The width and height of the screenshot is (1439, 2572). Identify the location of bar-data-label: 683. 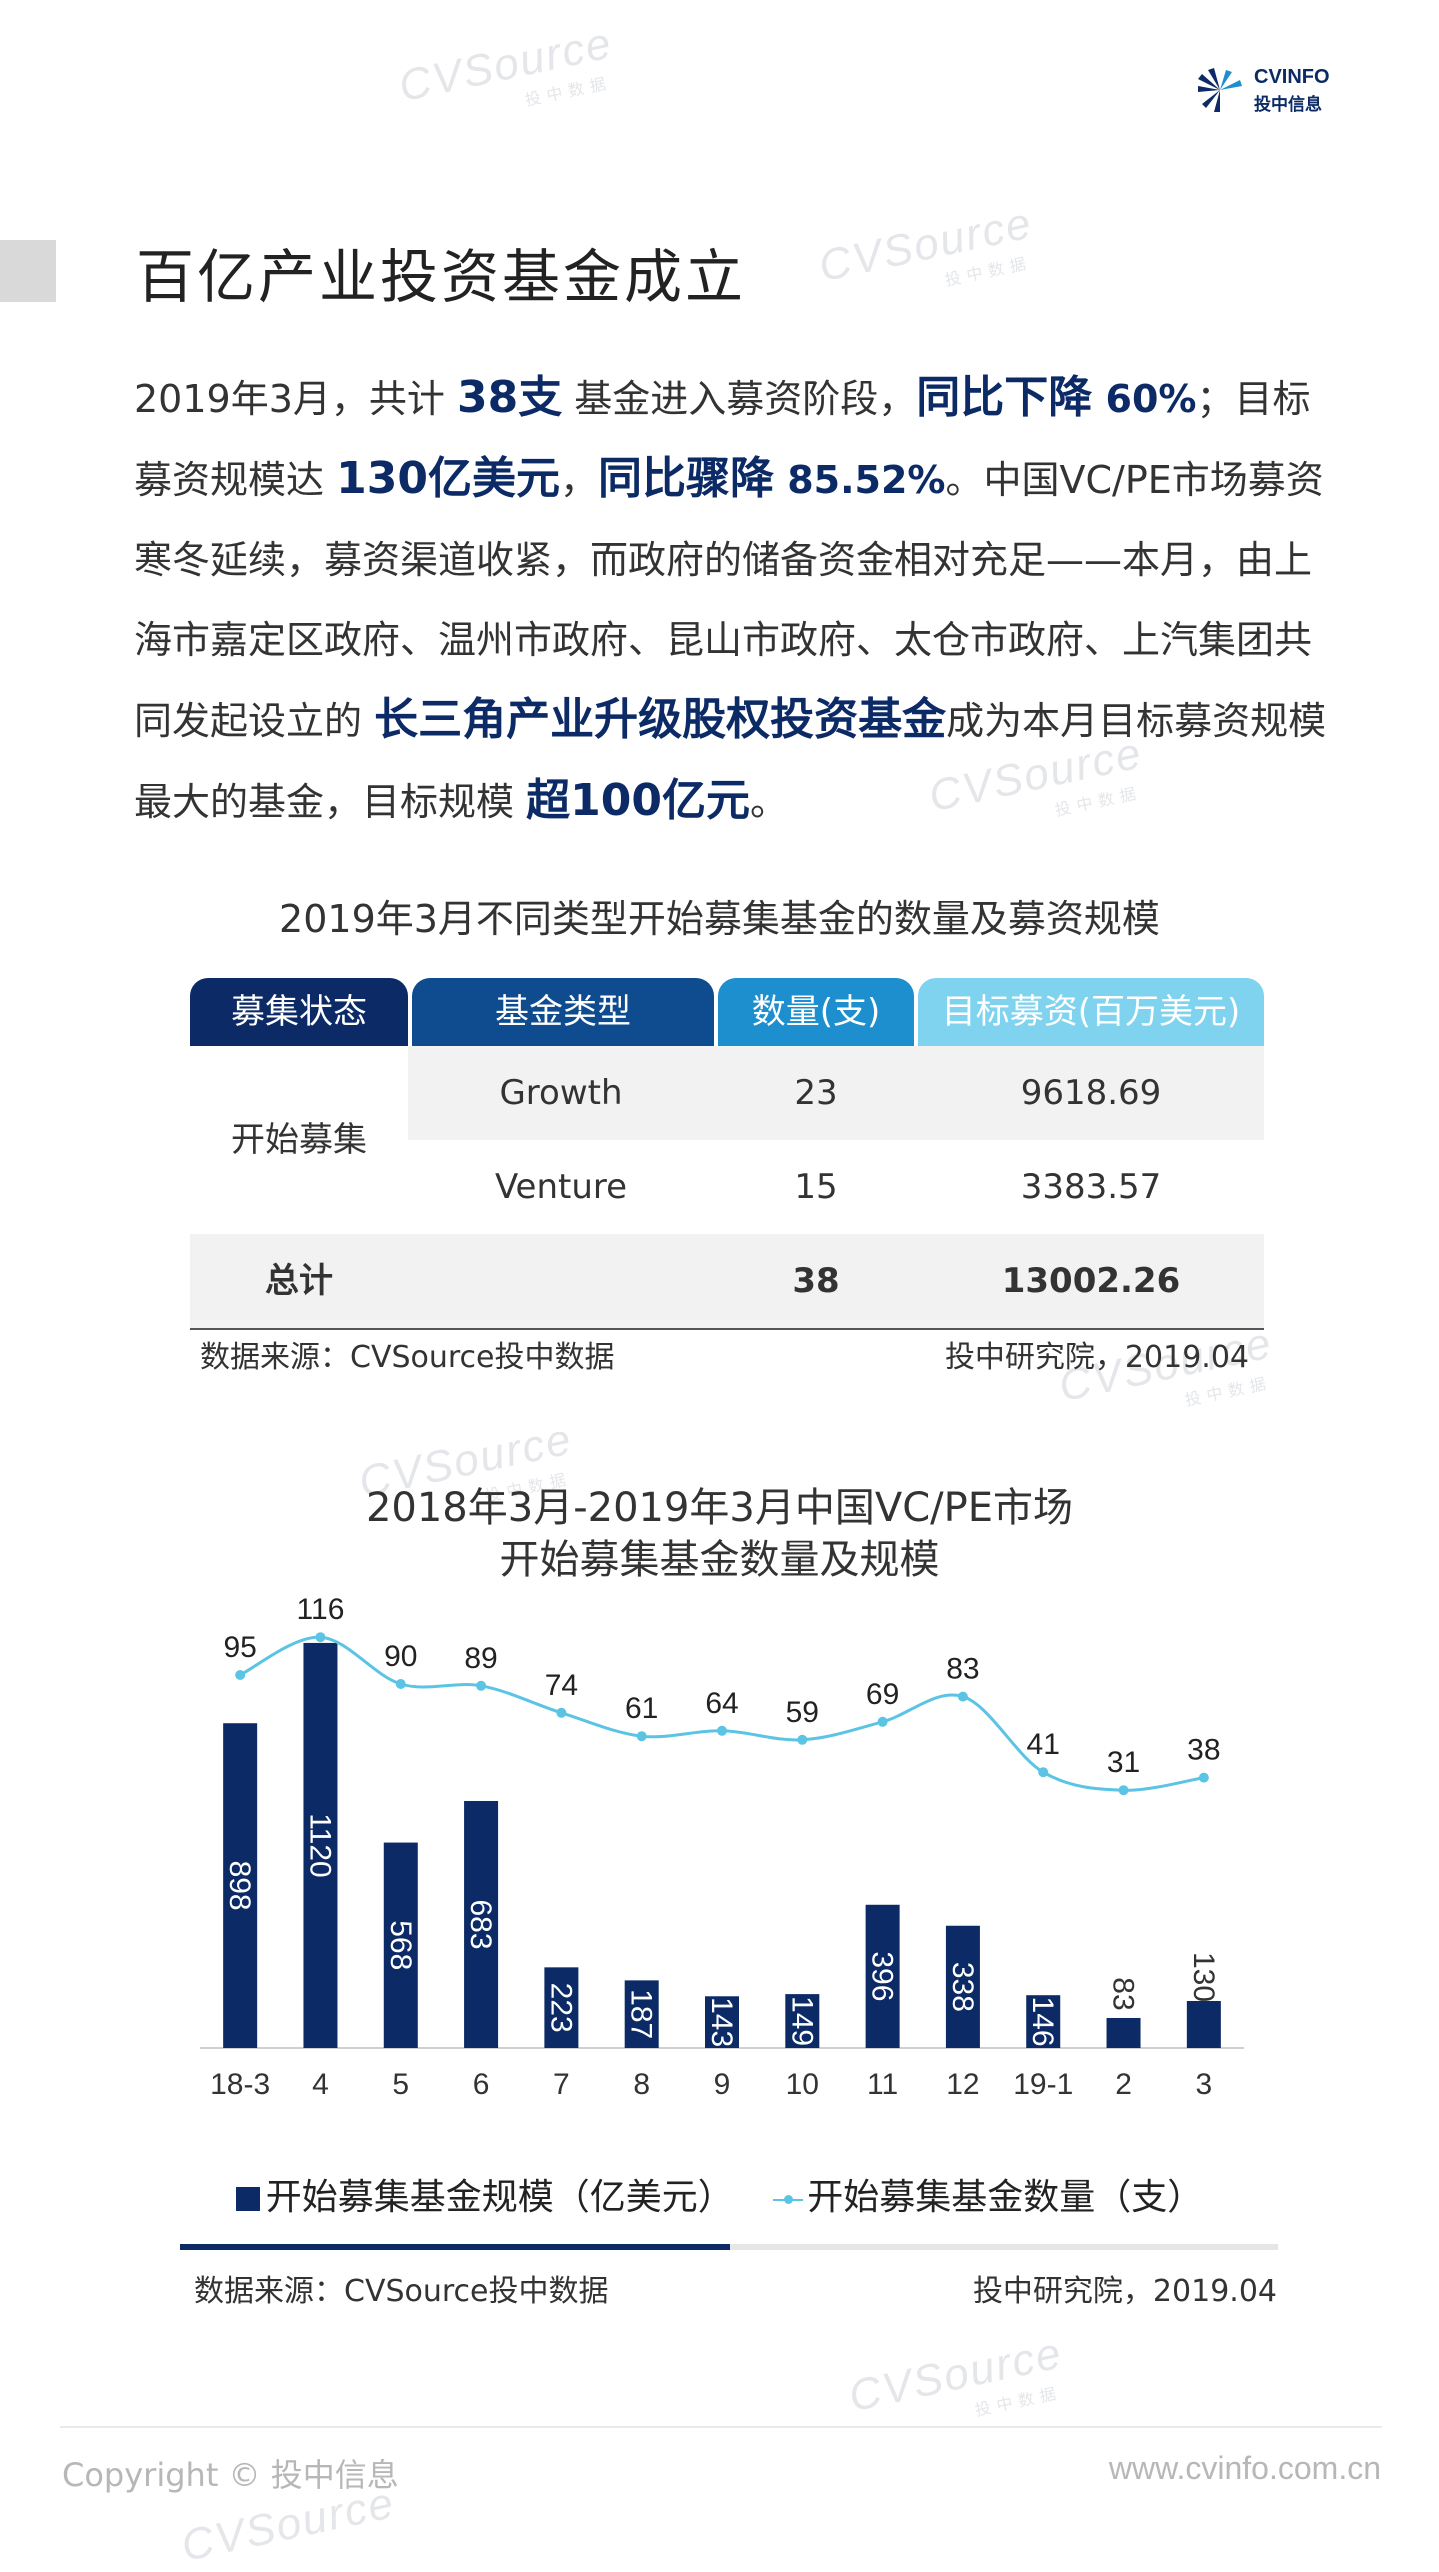
(480, 1924).